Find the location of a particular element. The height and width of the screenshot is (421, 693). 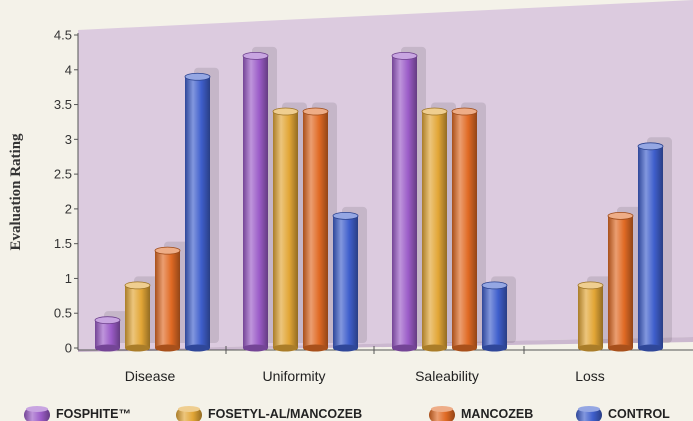

legend-item-fosphite: FOSPHITE™ is located at coordinates (77, 413).